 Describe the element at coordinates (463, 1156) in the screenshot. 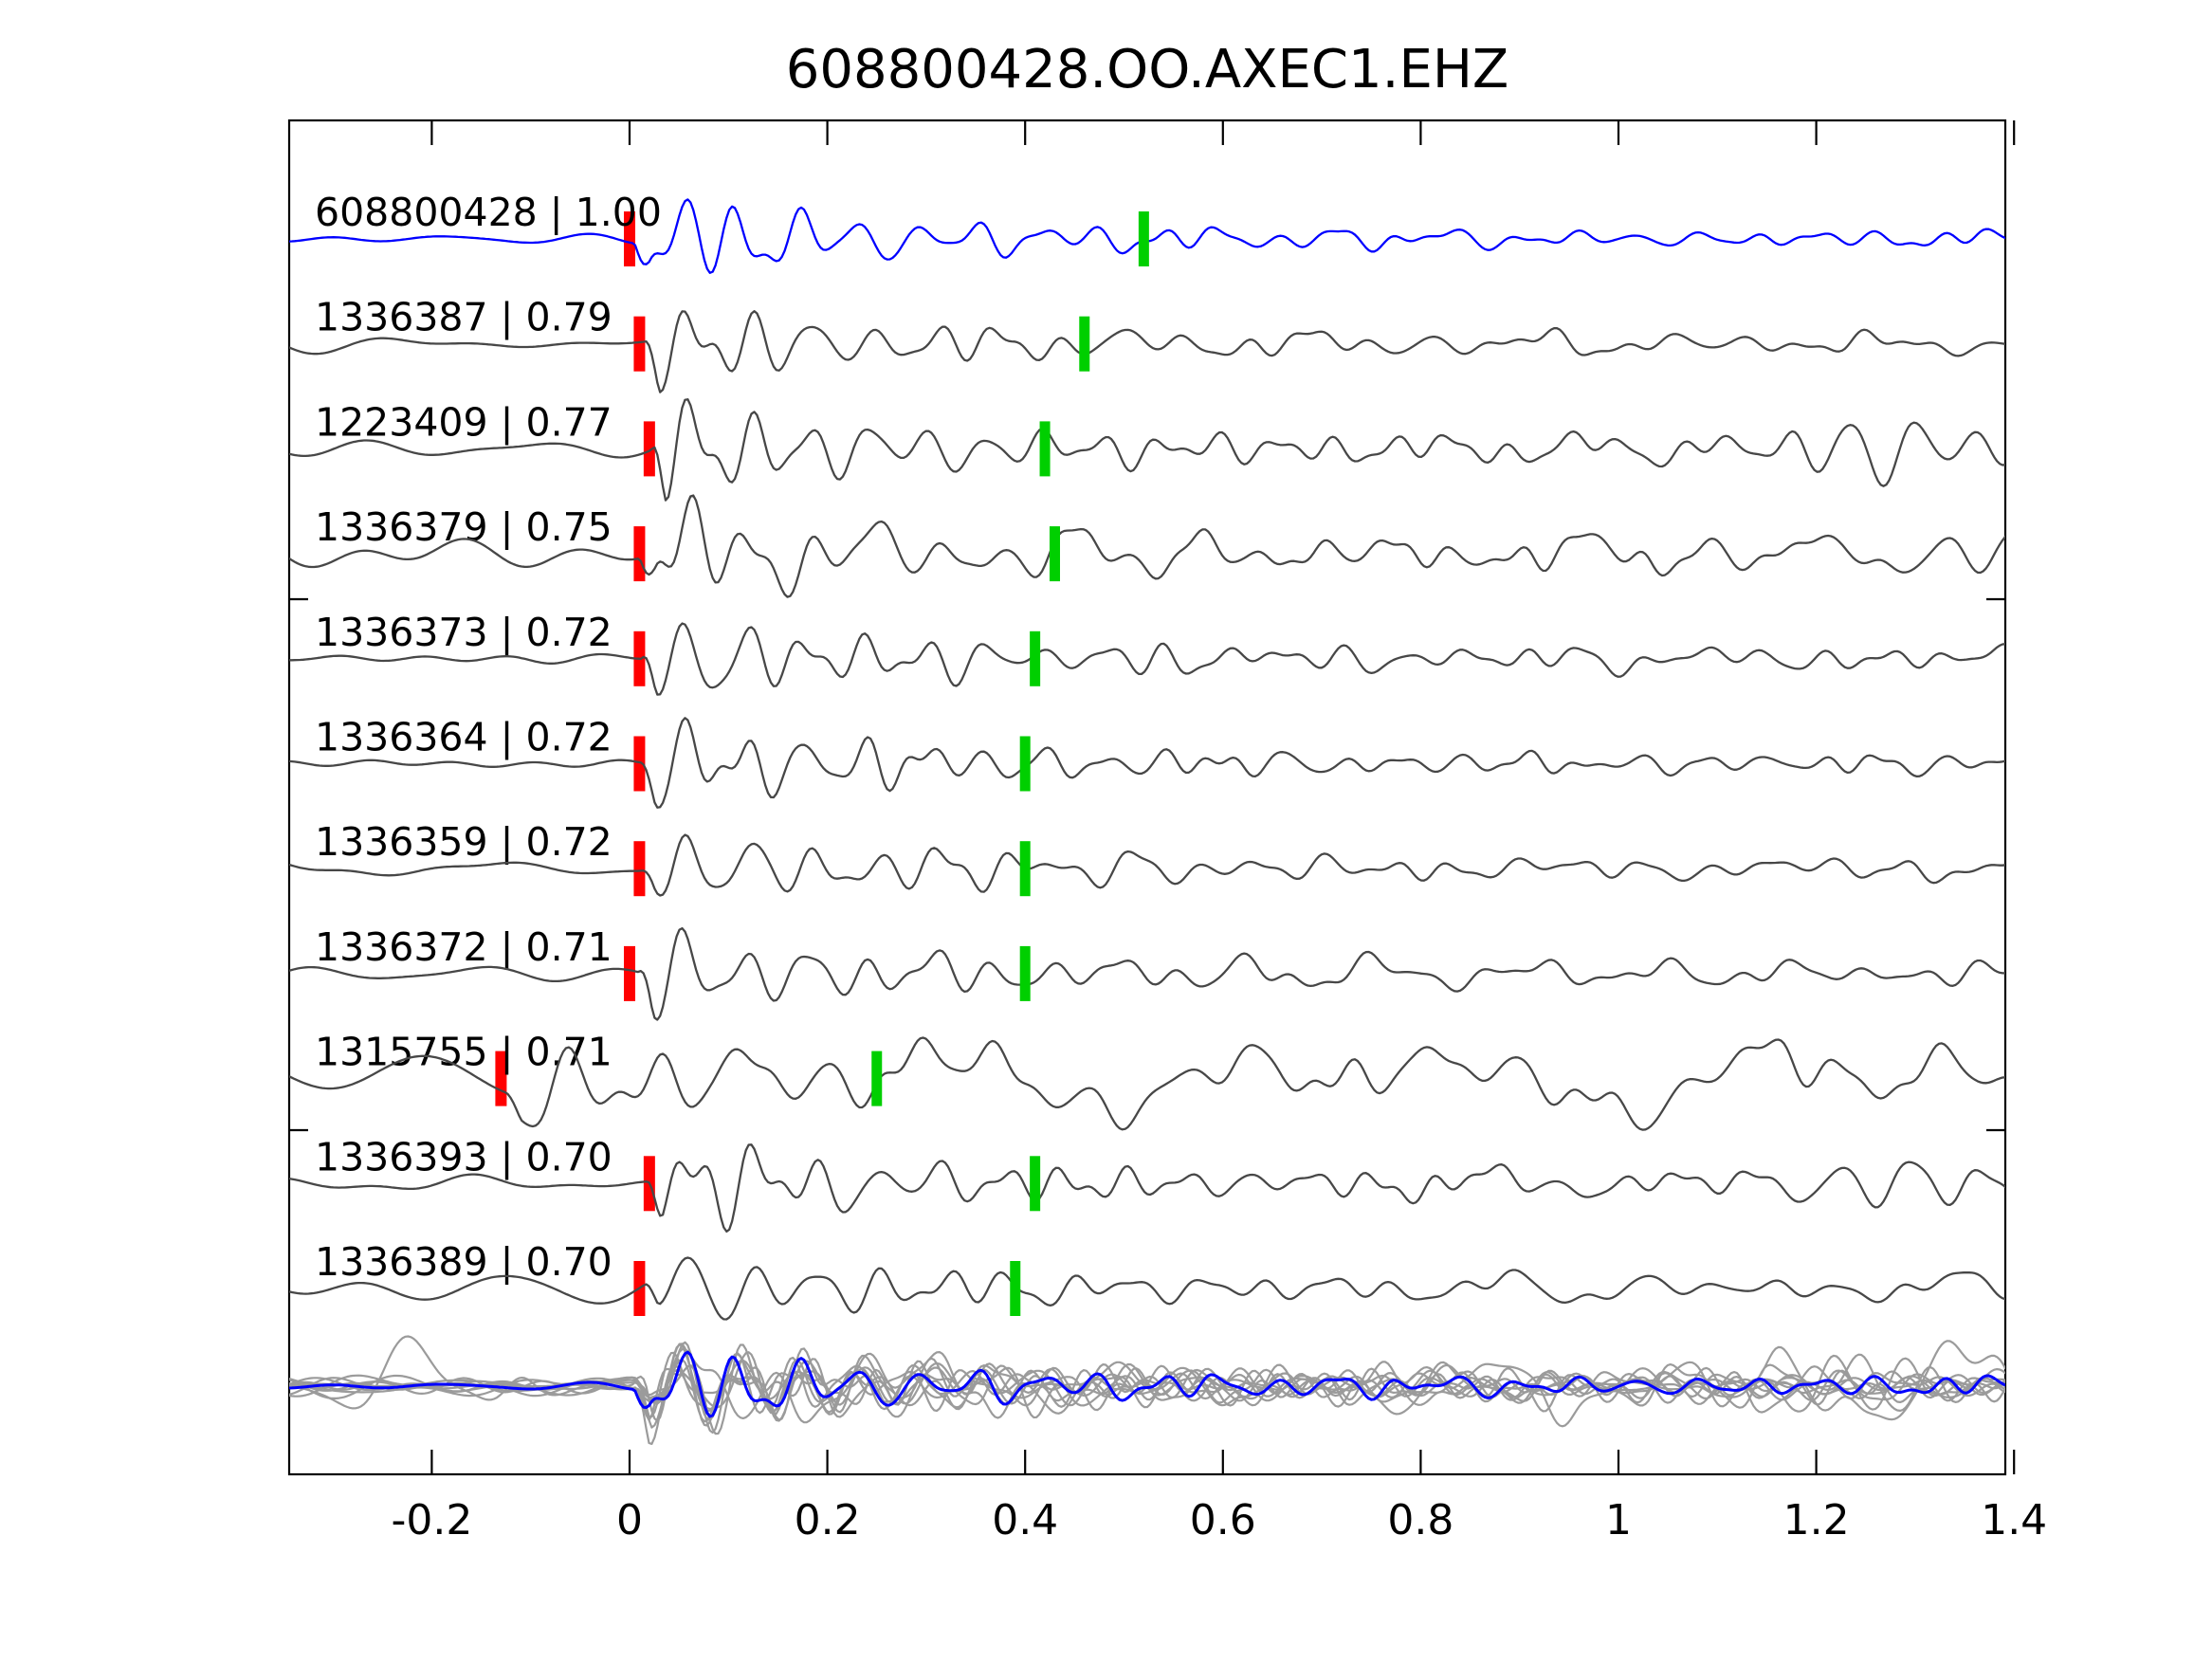

I see `trace-label: 1336393 | 0.70` at that location.